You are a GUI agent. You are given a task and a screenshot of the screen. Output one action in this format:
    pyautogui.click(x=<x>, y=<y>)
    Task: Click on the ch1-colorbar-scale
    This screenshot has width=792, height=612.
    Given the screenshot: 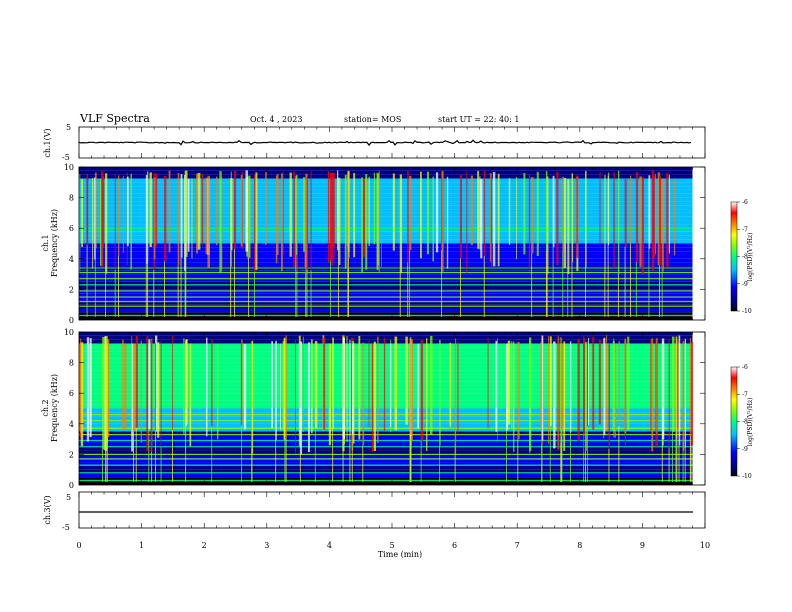 What is the action you would take?
    pyautogui.click(x=734, y=256)
    